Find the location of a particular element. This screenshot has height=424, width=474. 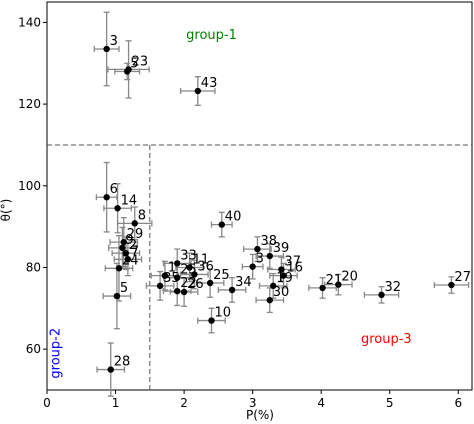

data-point-label: 26 is located at coordinates (195, 284).